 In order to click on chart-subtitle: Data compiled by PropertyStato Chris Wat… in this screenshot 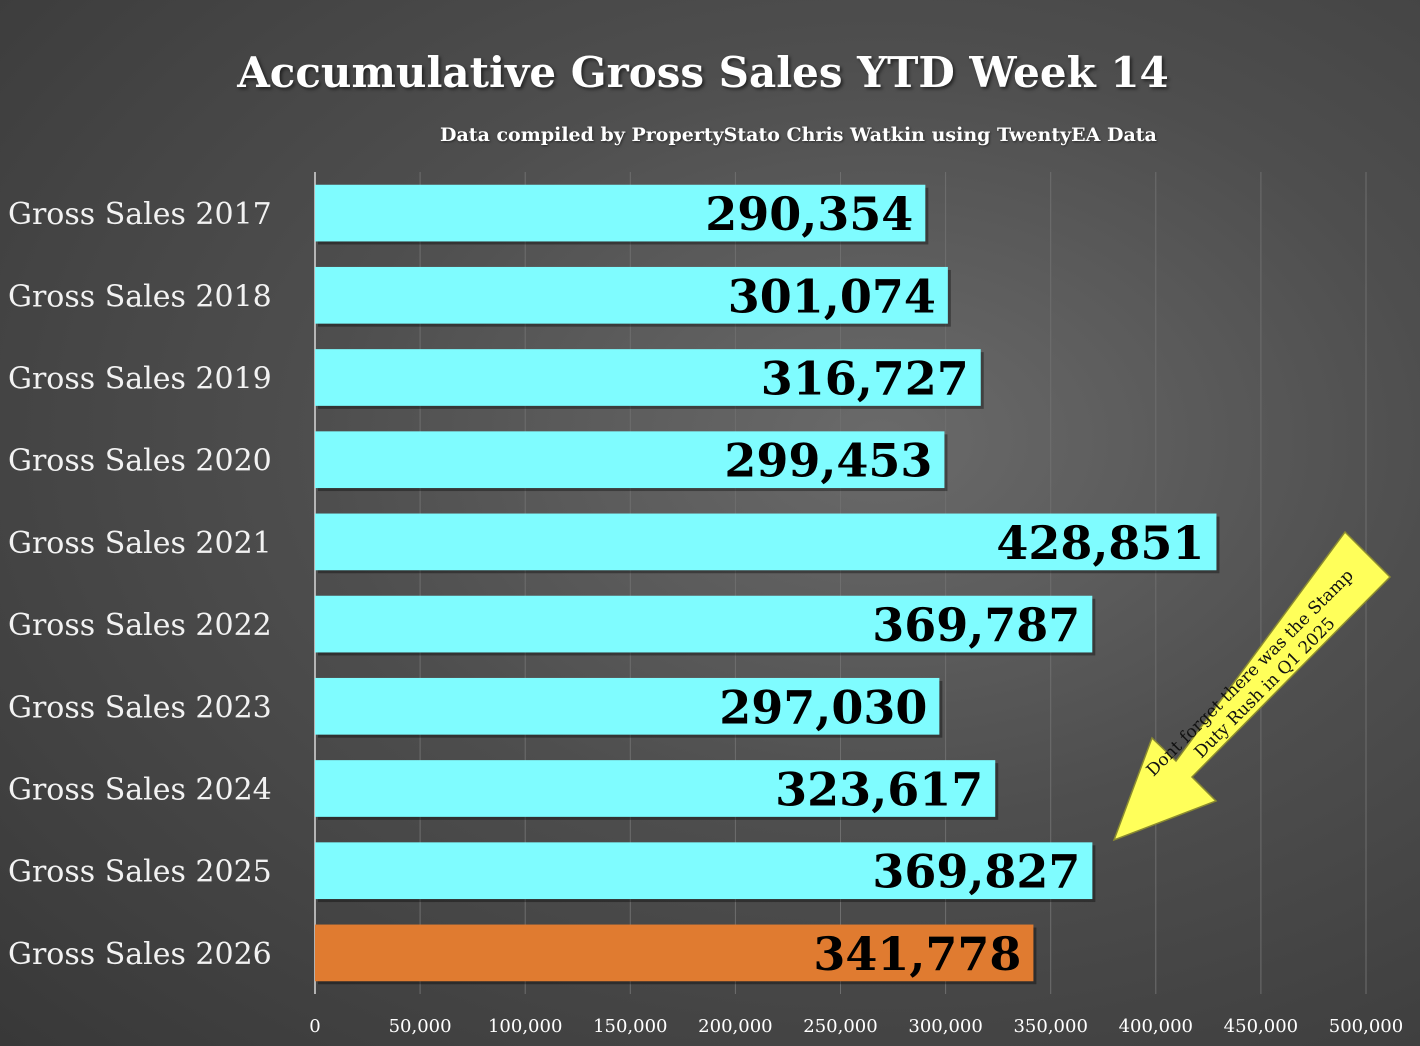, I will do `click(798, 135)`.